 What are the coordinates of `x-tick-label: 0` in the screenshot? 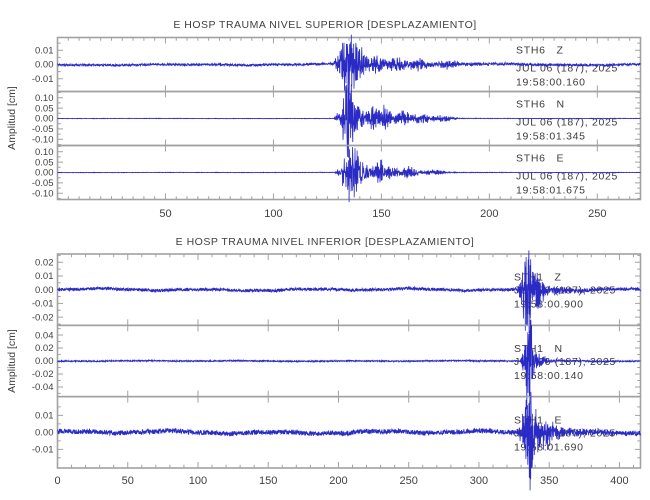 It's located at (57, 481).